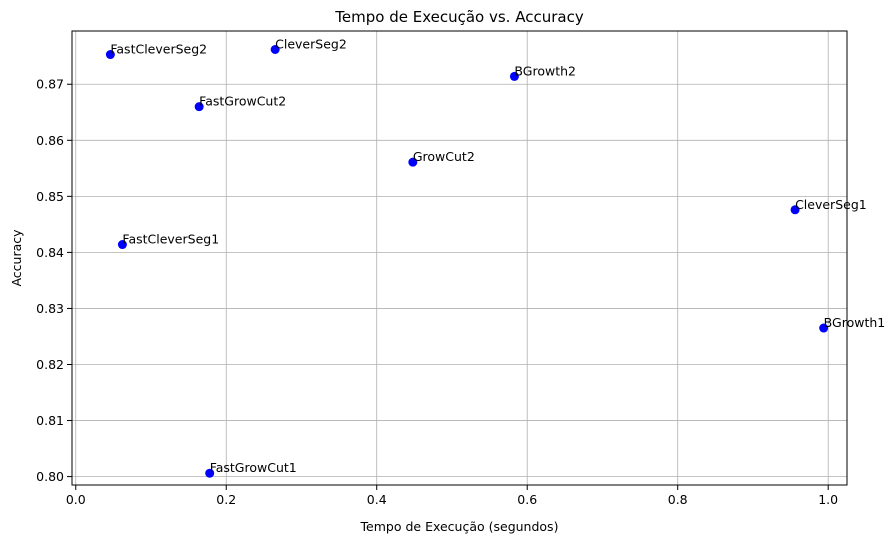 The height and width of the screenshot is (549, 888). I want to click on y-tick-label: 0.83, so click(50, 308).